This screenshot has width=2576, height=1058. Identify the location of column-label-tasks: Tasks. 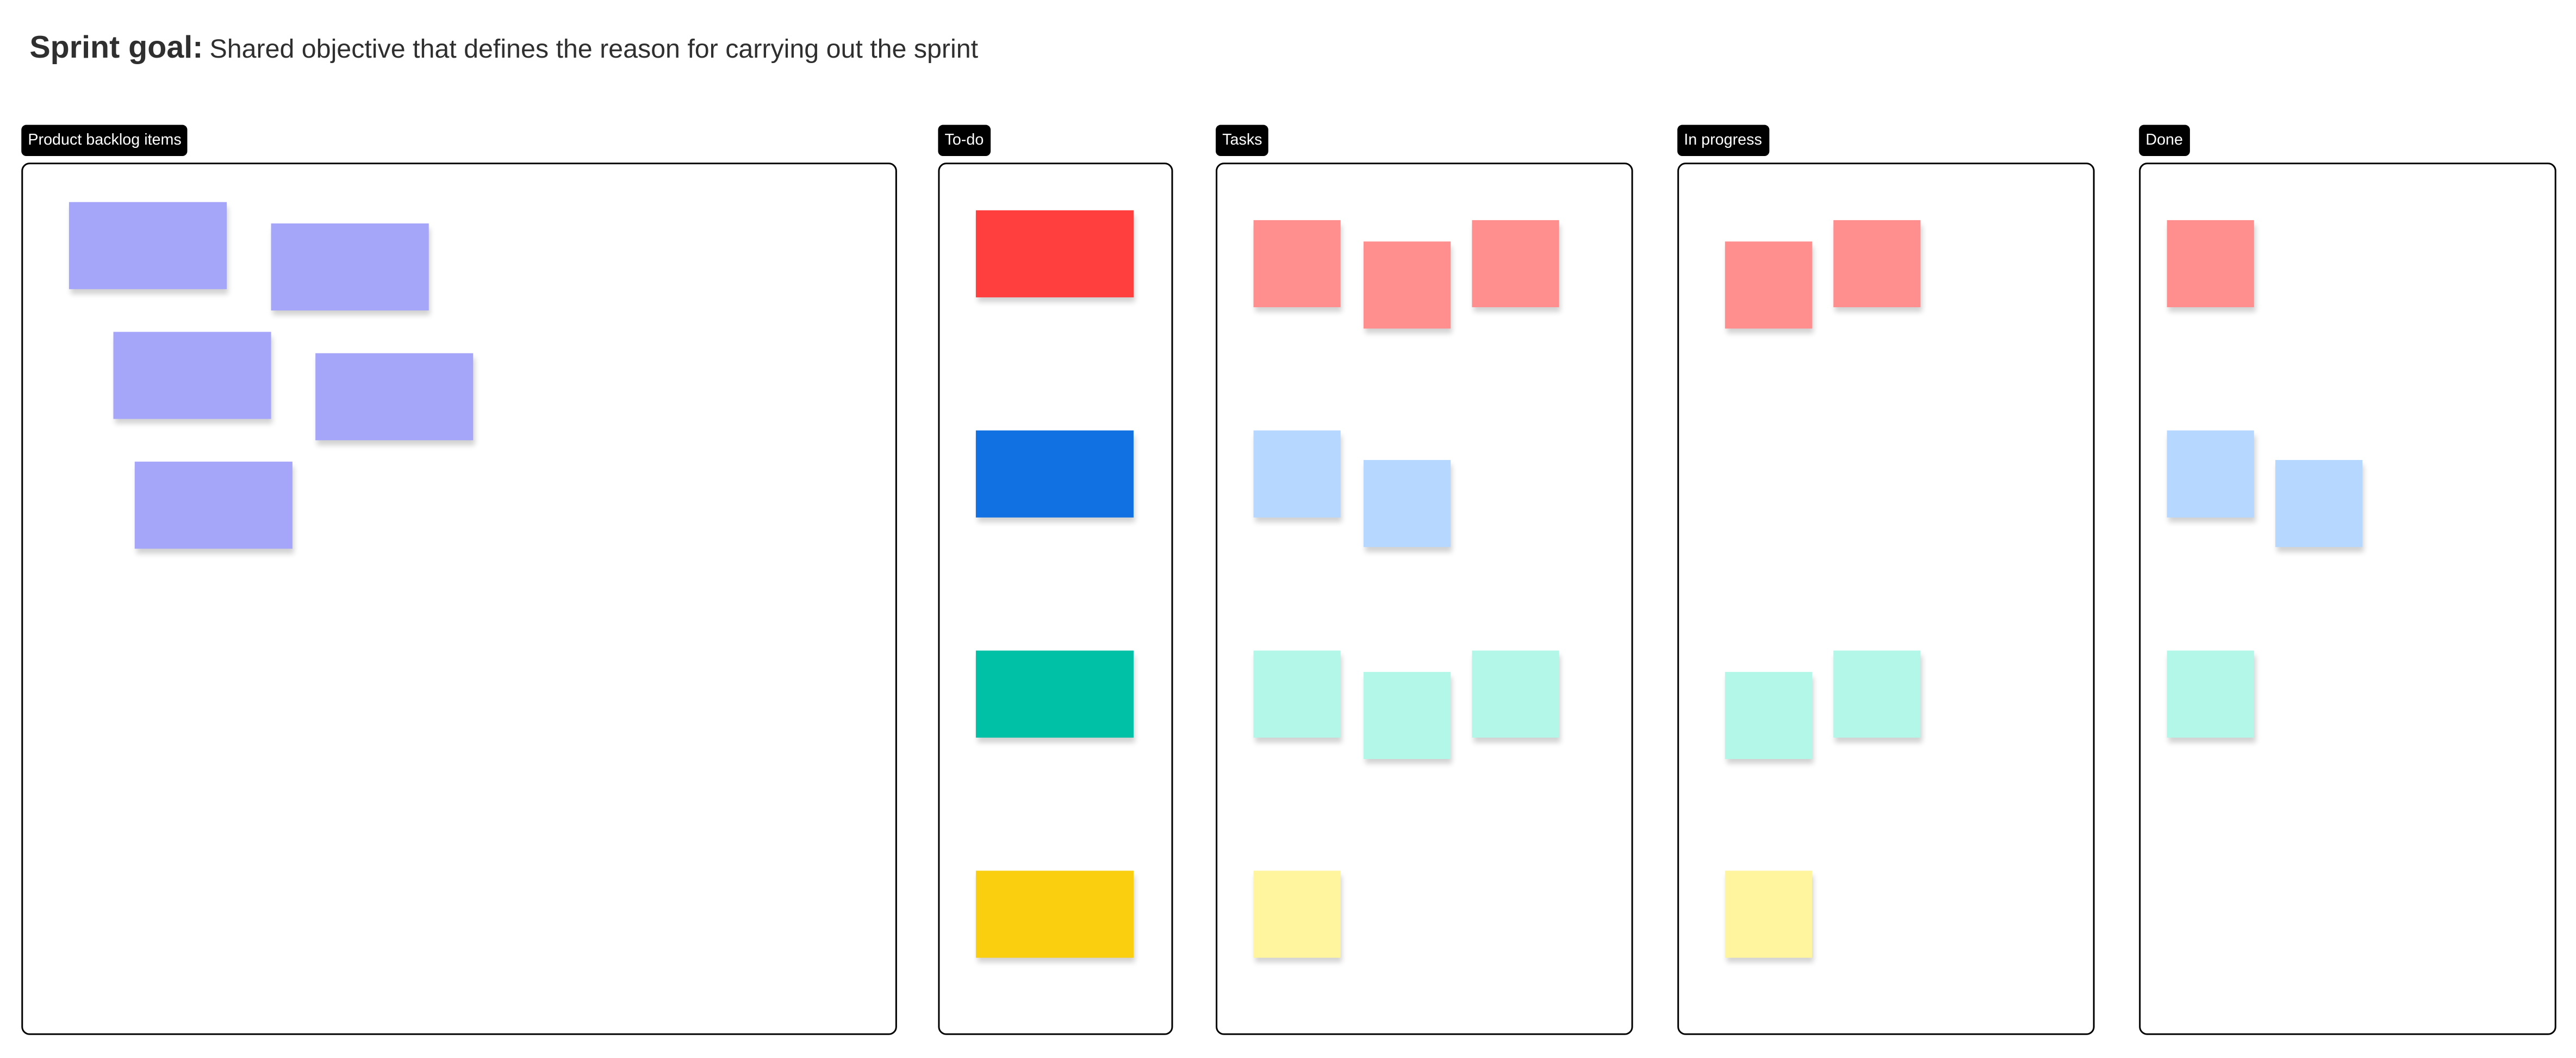
(1242, 141).